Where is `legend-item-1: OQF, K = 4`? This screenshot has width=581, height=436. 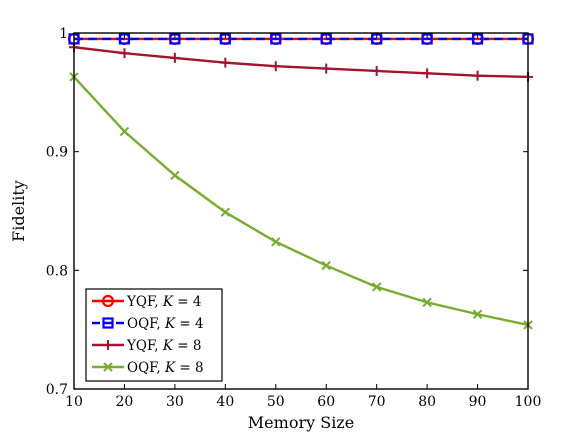
legend-item-1: OQF, K = 4 is located at coordinates (148, 324).